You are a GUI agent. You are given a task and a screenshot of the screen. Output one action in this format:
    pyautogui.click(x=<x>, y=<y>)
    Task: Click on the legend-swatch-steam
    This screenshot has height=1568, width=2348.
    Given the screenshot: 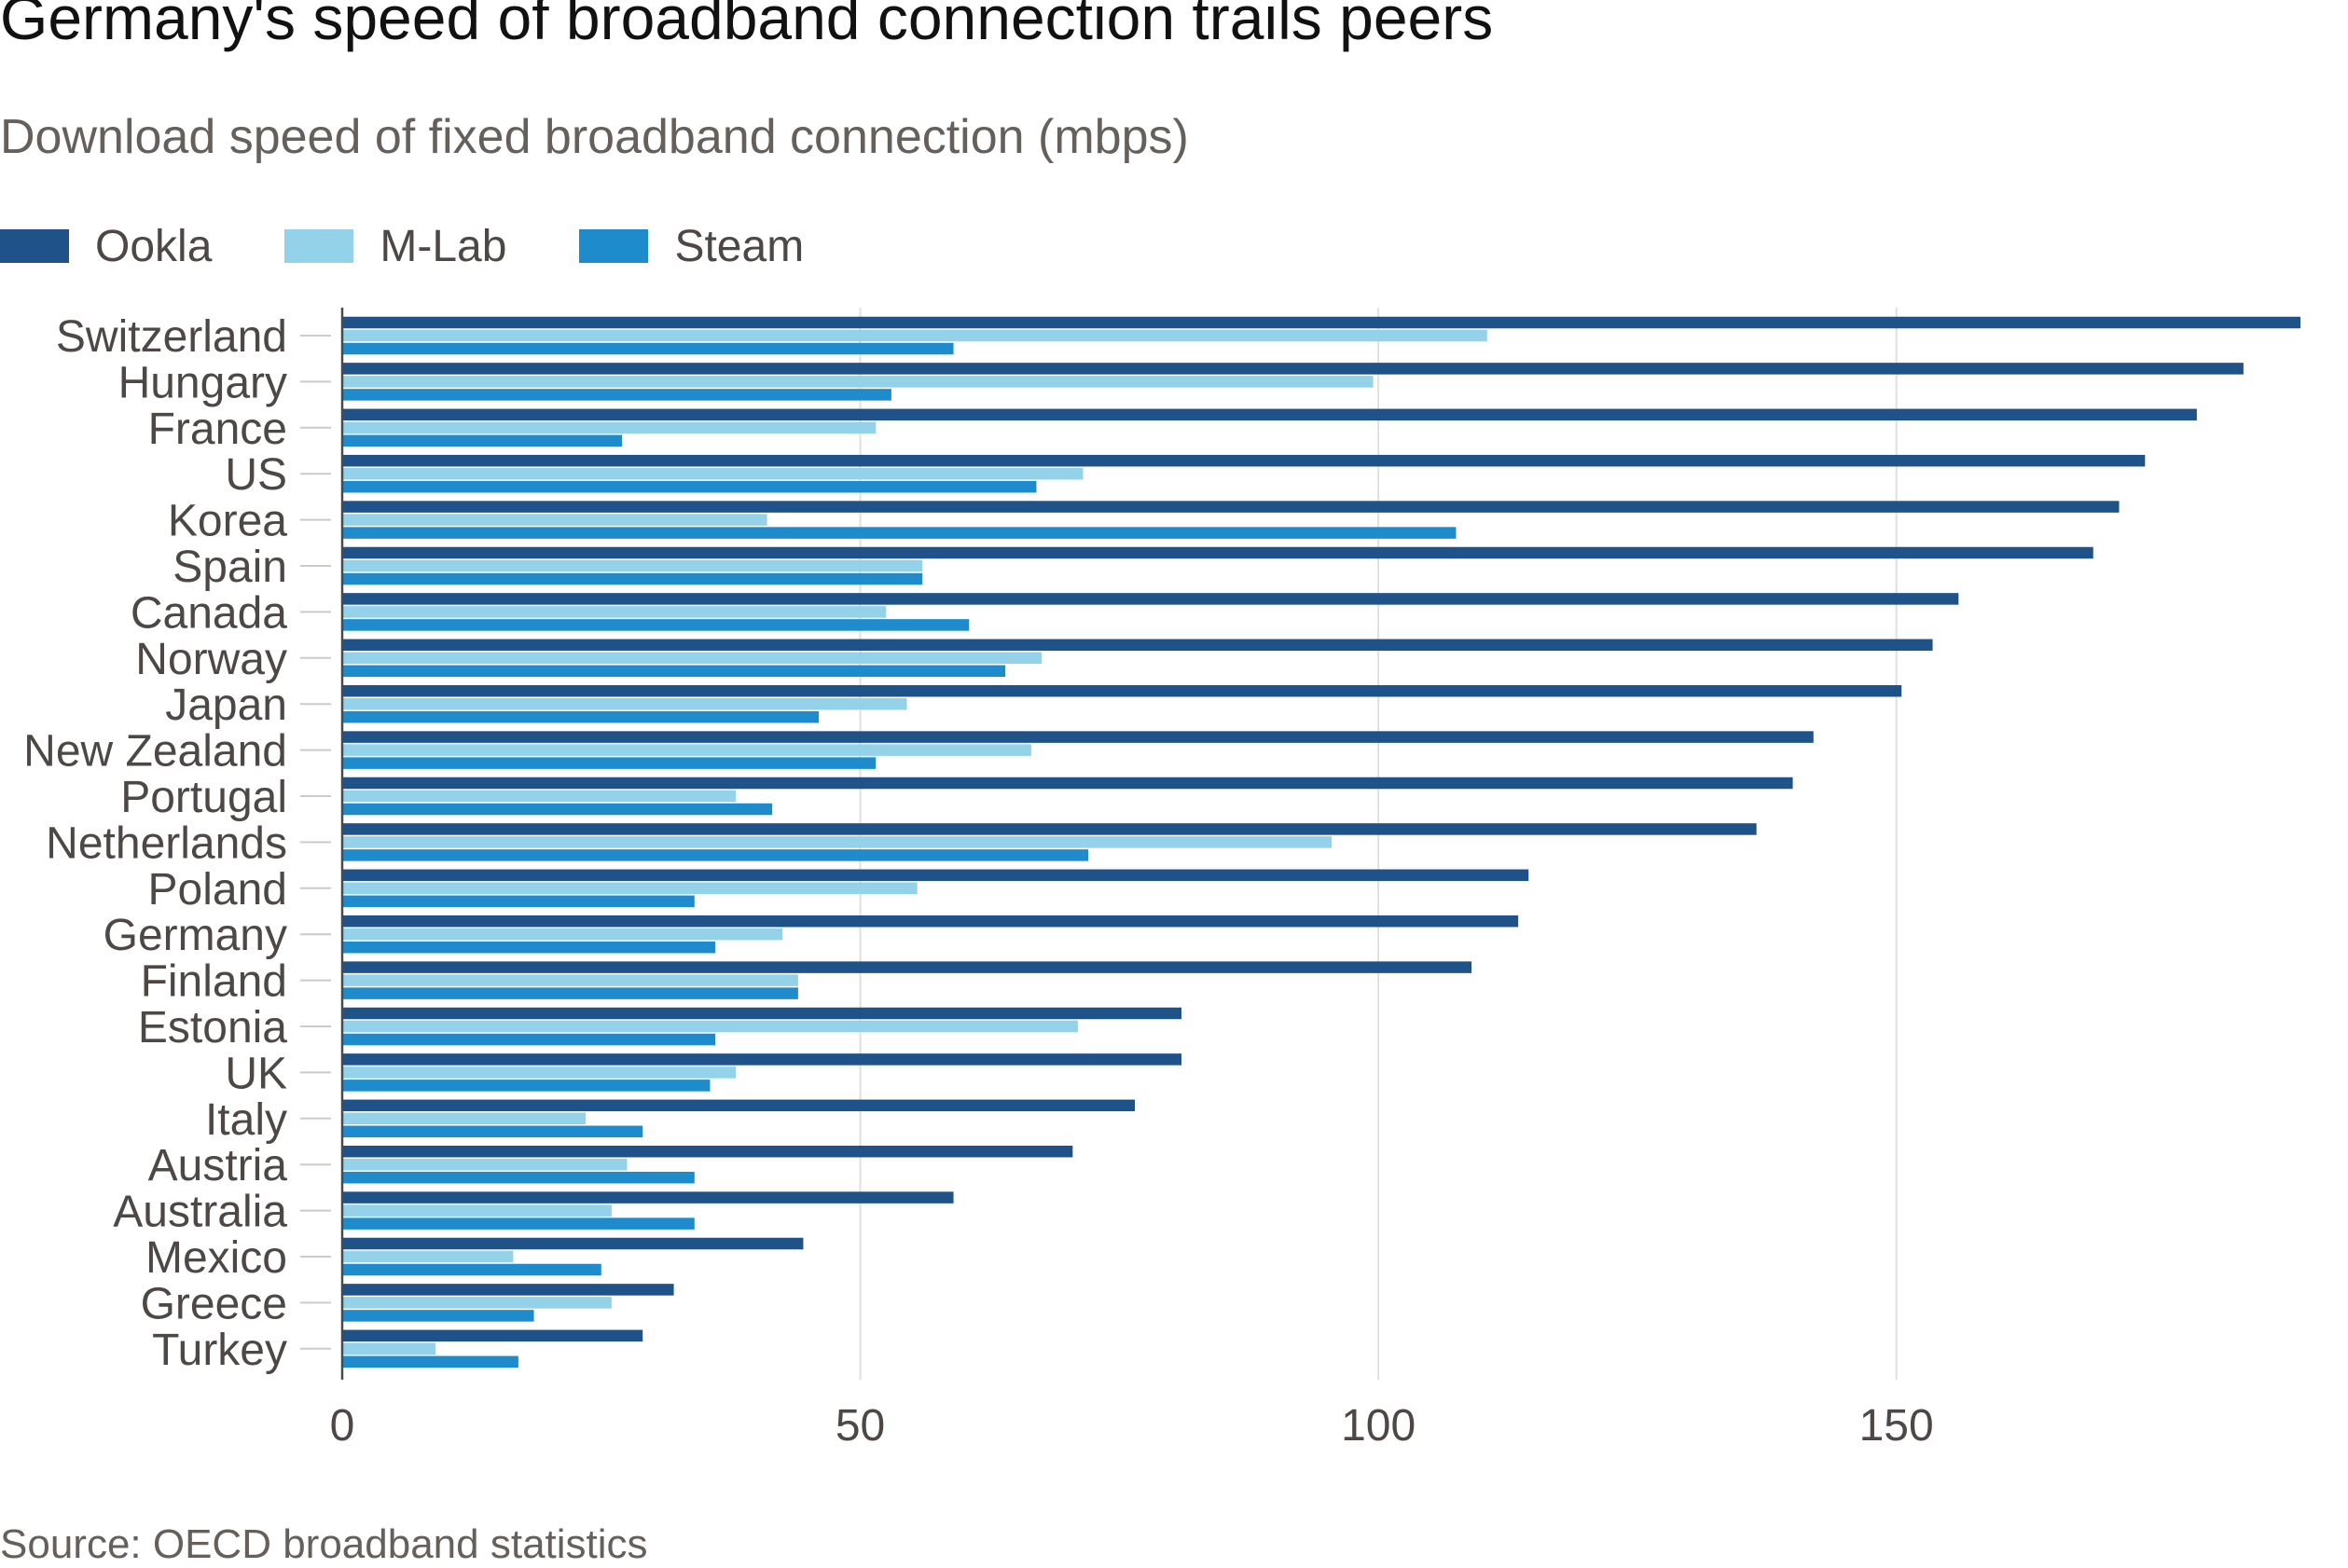 What is the action you would take?
    pyautogui.click(x=614, y=246)
    